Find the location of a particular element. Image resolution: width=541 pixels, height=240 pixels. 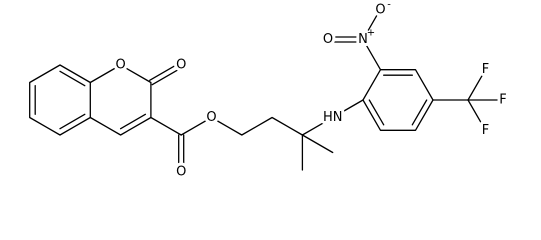

pyranone-ring is located at coordinates (120, 100).